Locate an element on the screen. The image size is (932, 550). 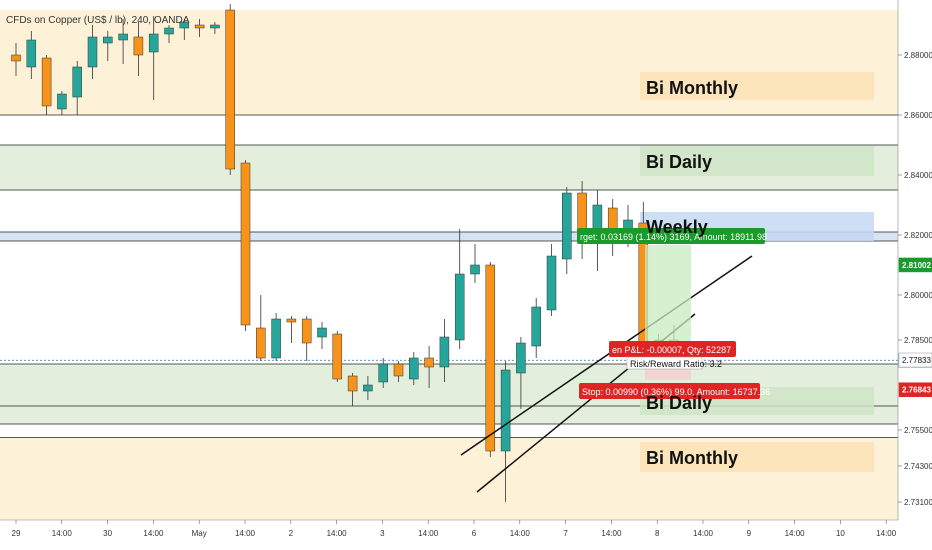
pnl-label: en P&L: -0.00007, Qty: 52287 is located at coordinates (671, 350).